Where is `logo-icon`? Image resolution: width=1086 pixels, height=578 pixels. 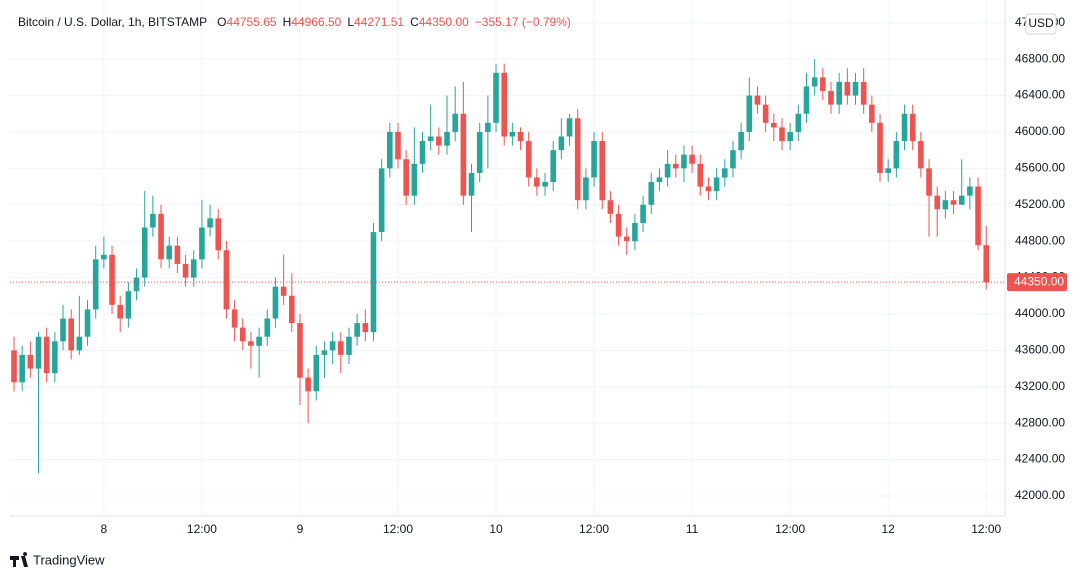 logo-icon is located at coordinates (19, 559).